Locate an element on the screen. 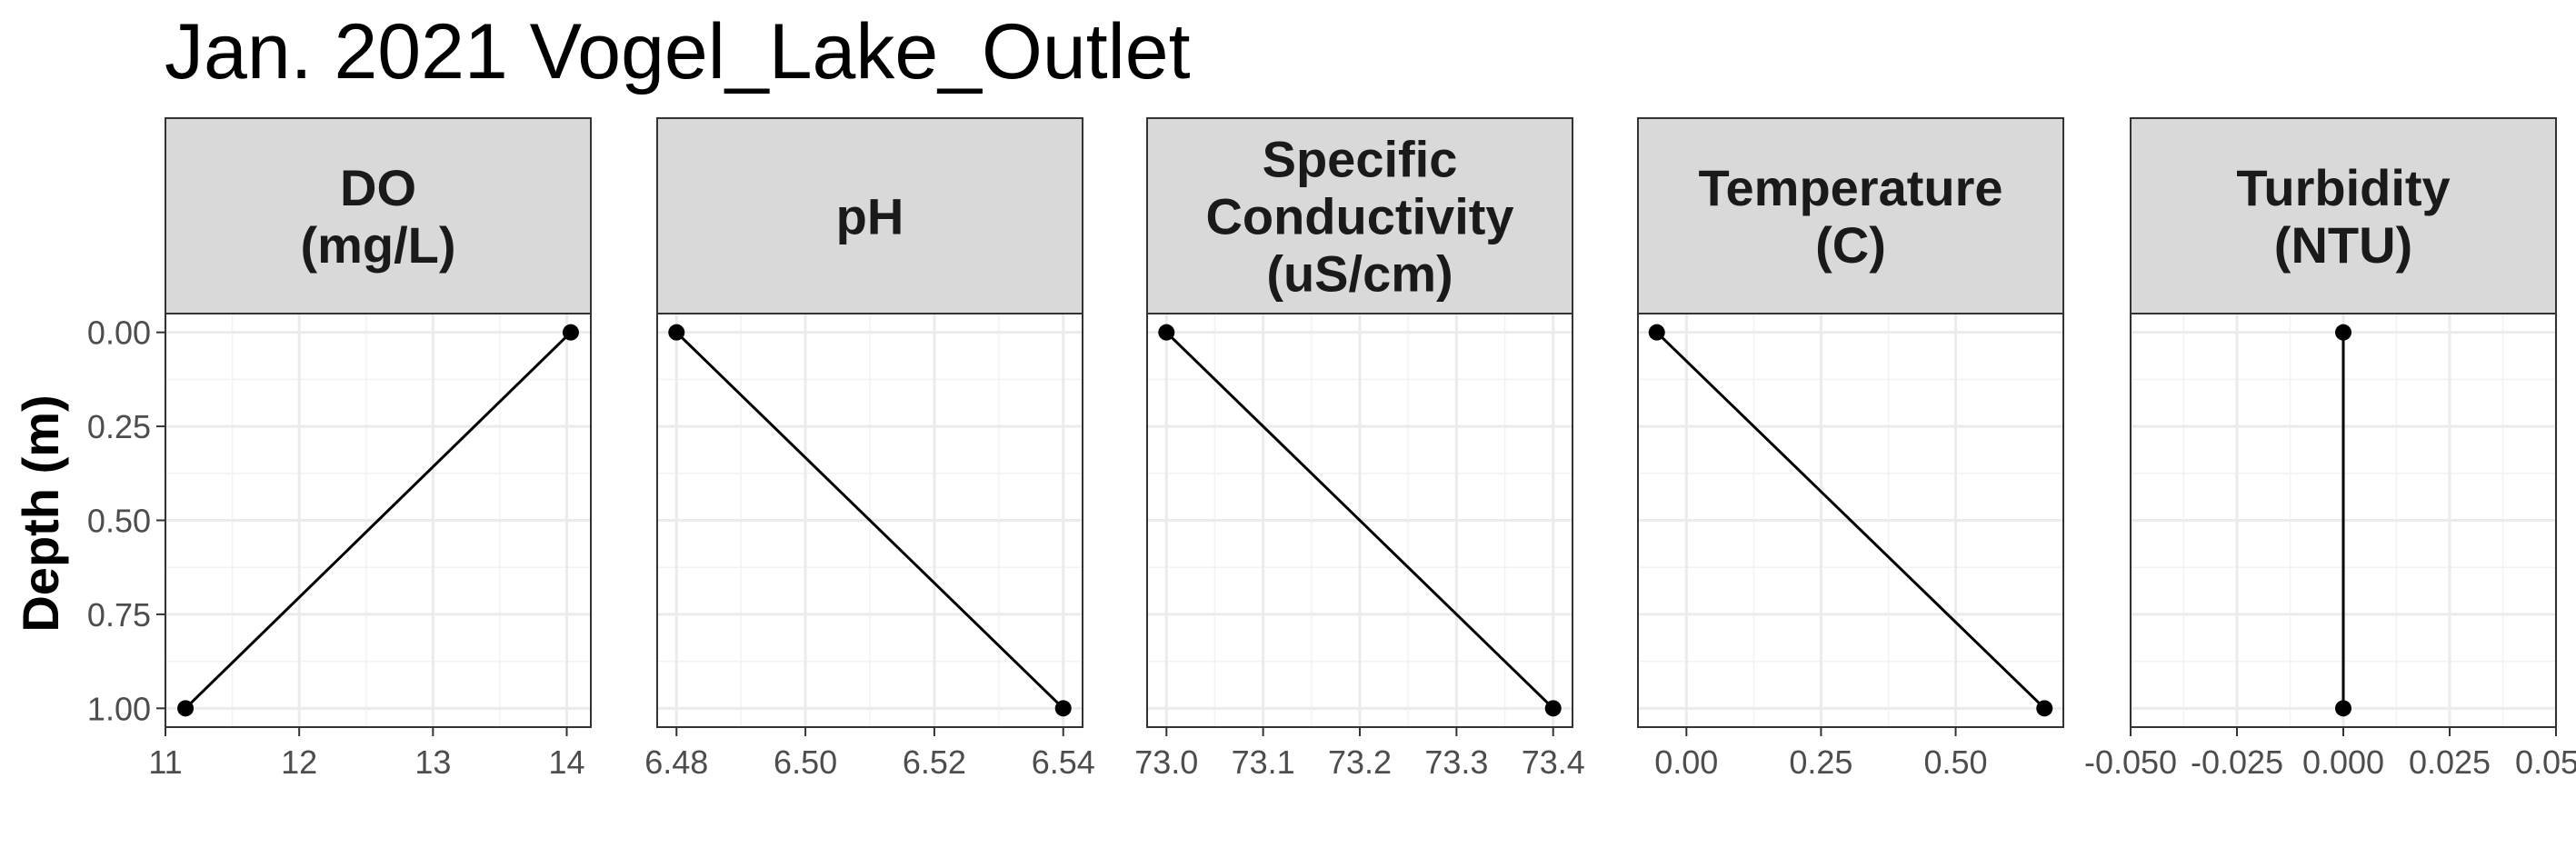 The image size is (2576, 858). x-tick-label: 73.2 is located at coordinates (1360, 762).